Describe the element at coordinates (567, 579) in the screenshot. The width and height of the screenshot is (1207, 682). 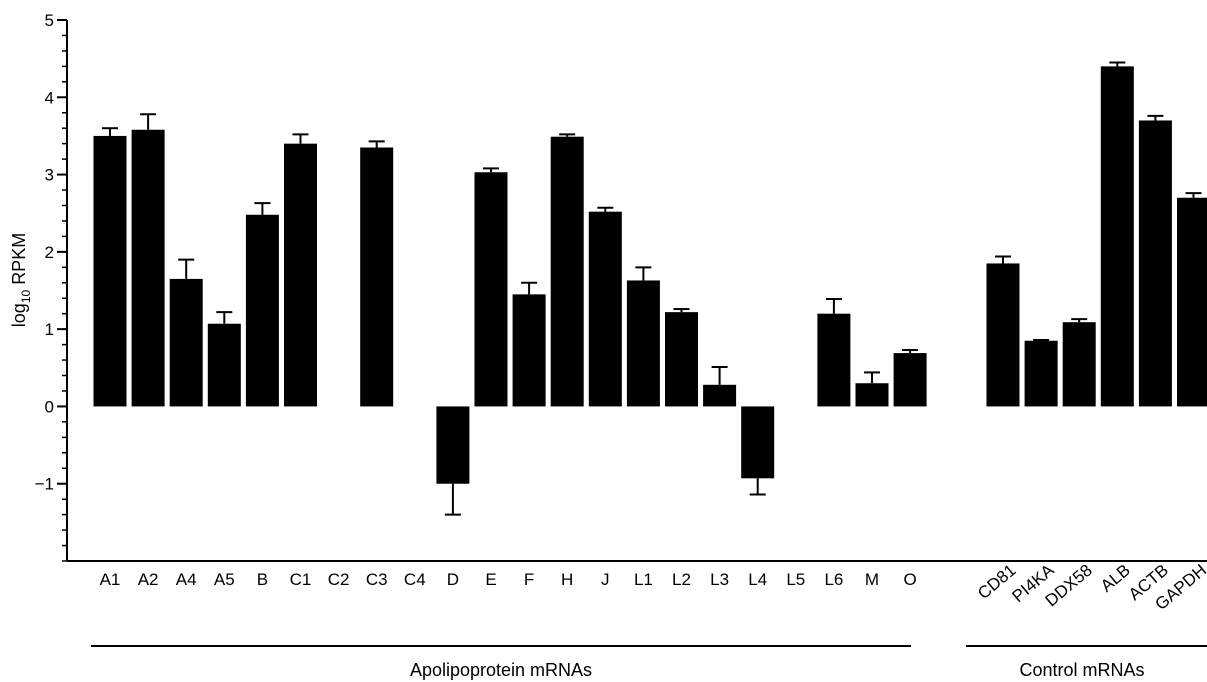
I see `x-label-h: H` at that location.